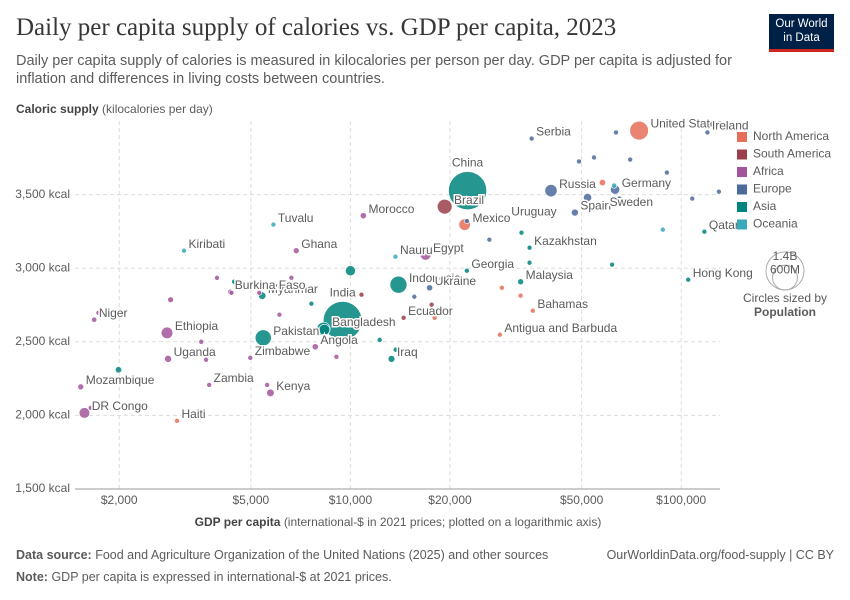 This screenshot has height=600, width=850. What do you see at coordinates (435, 278) in the screenshot?
I see `point-label: Indonesia` at bounding box center [435, 278].